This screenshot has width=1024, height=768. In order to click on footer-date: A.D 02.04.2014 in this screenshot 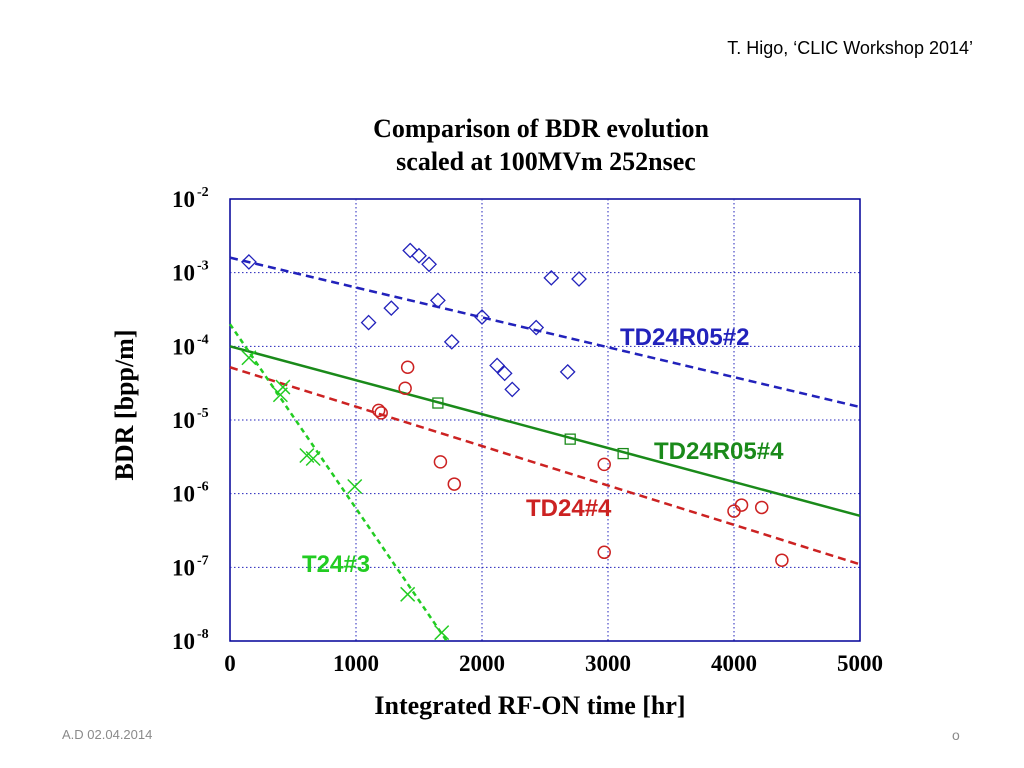, I will do `click(107, 734)`.